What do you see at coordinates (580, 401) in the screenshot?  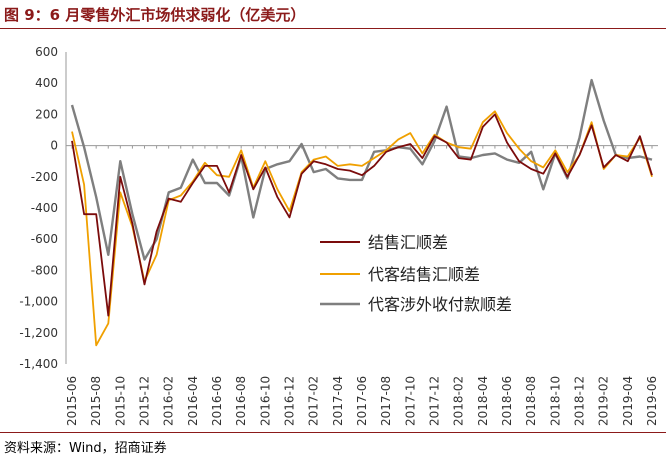 I see `x-tick-label: 2018-12` at bounding box center [580, 401].